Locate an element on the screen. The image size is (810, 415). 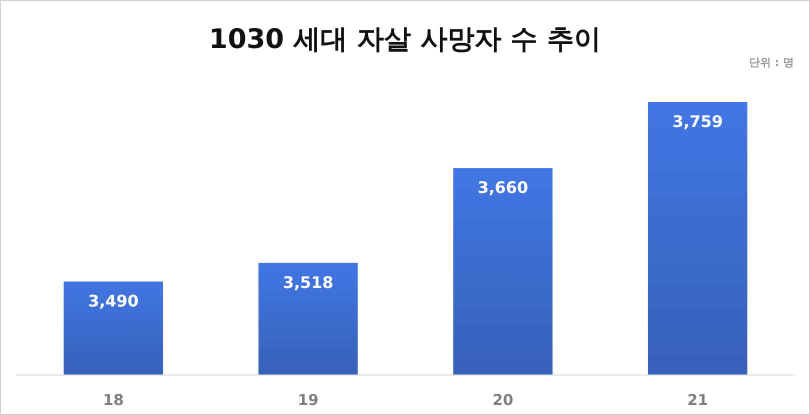
data-label: 3,518 is located at coordinates (308, 282).